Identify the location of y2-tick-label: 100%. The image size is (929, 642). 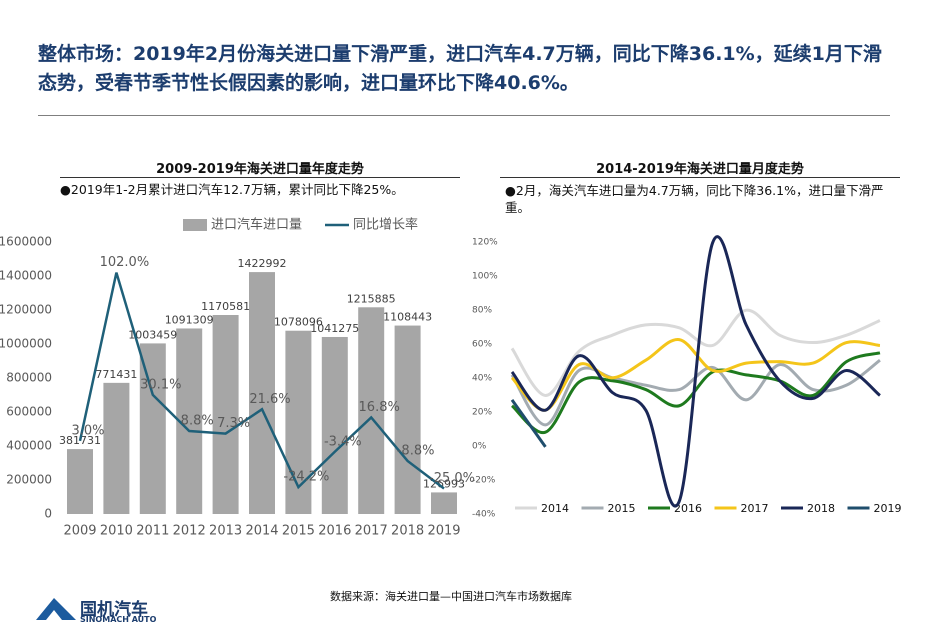
(485, 277).